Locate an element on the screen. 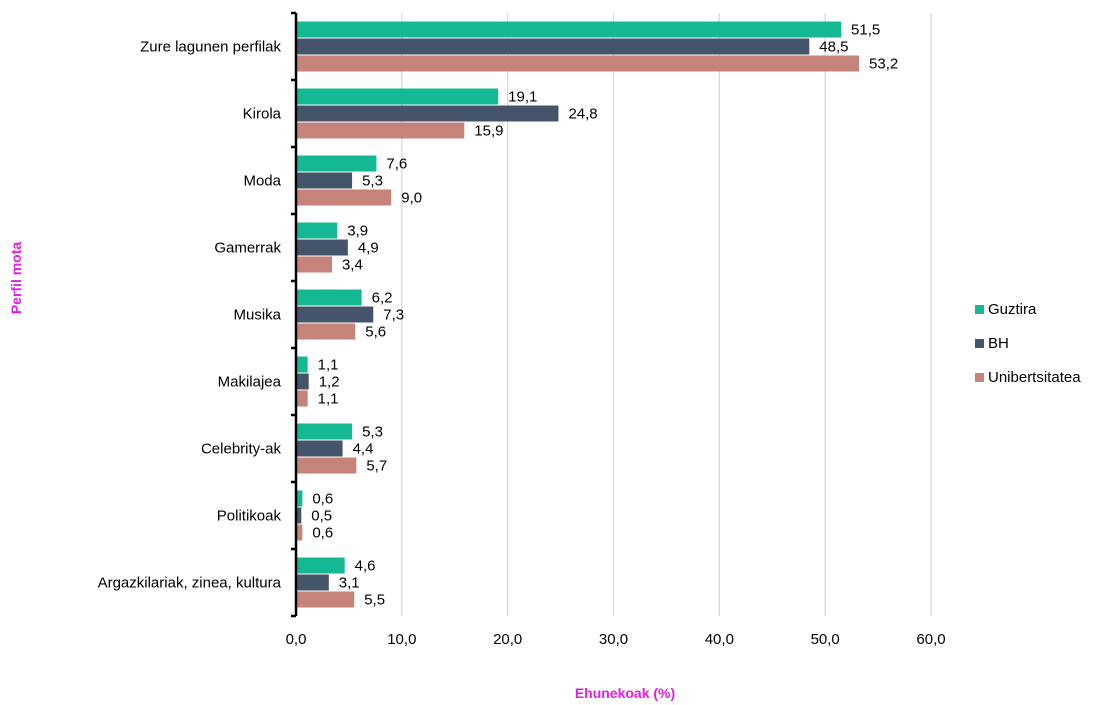 Image resolution: width=1113 pixels, height=705 pixels. category-label: Zure lagunen perfilak is located at coordinates (210, 47).